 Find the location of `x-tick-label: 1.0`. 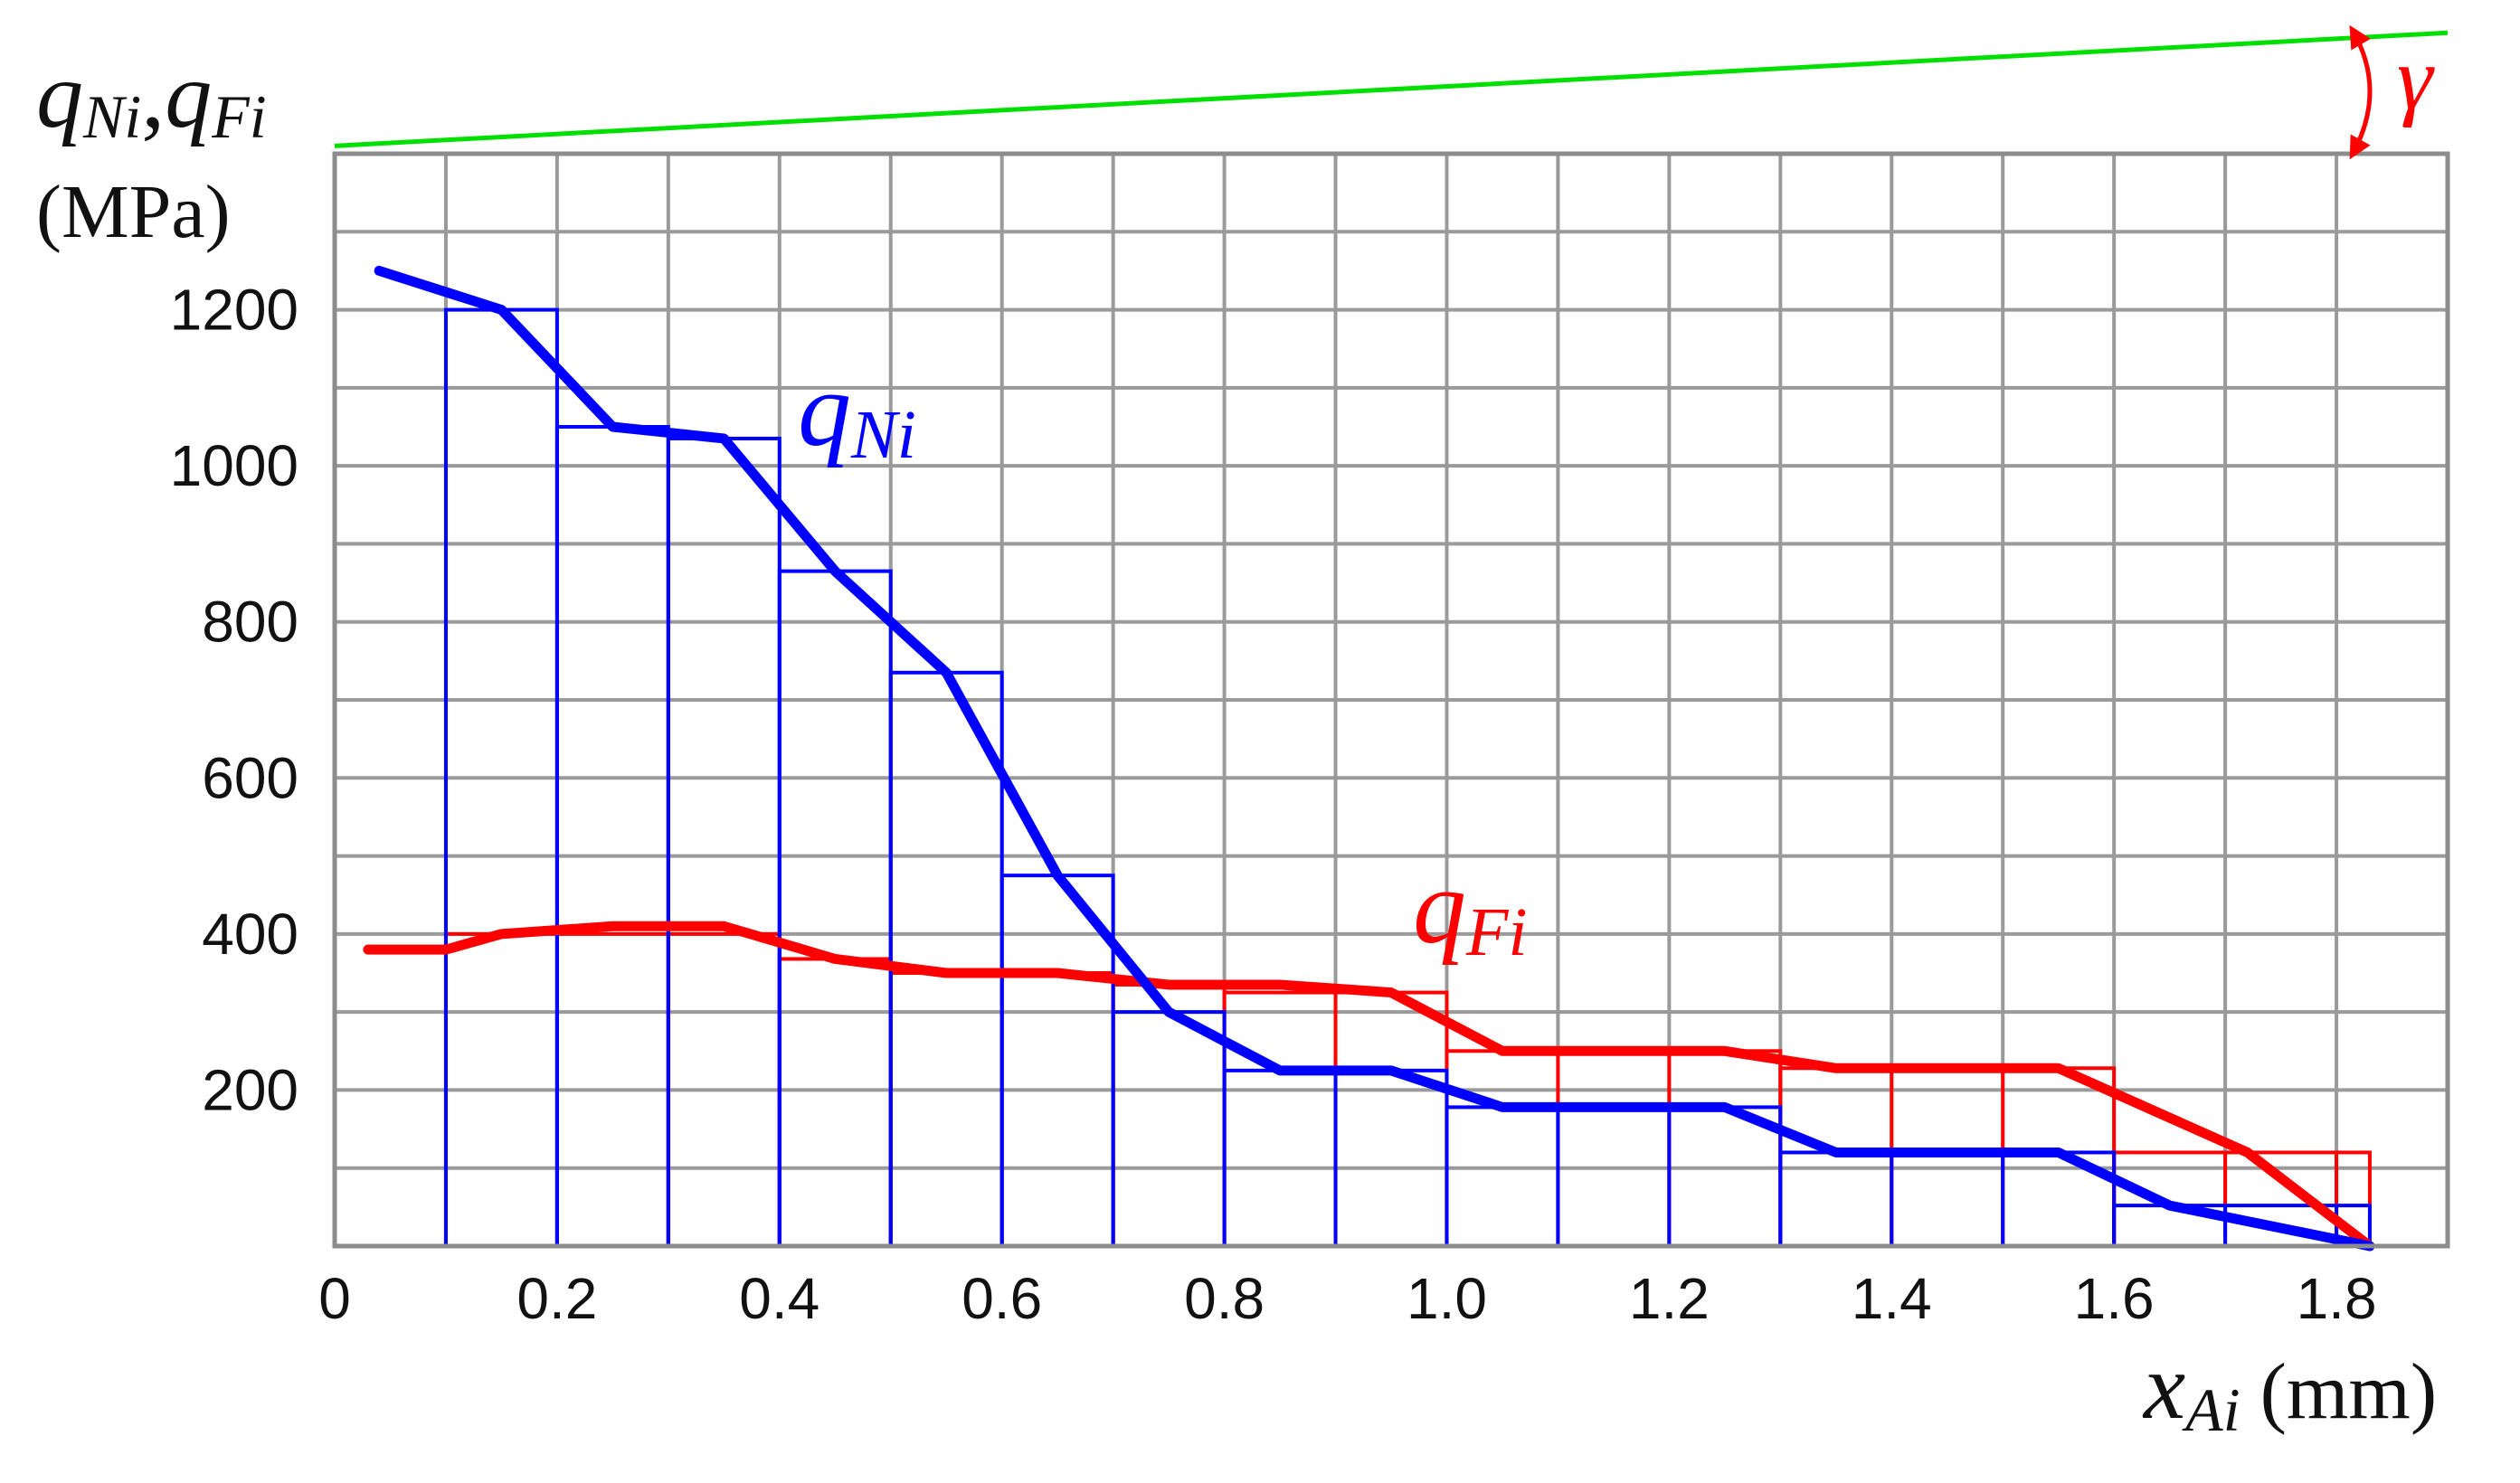

x-tick-label: 1.0 is located at coordinates (1447, 1299).